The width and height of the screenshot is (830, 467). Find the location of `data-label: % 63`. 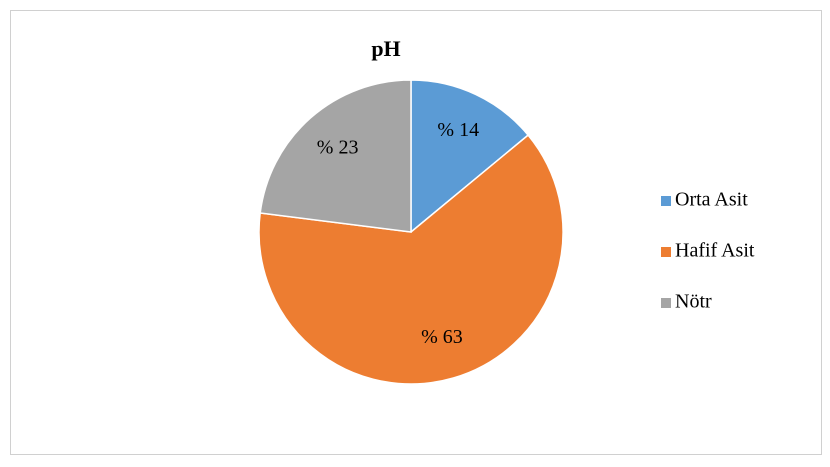

data-label: % 63 is located at coordinates (442, 337).